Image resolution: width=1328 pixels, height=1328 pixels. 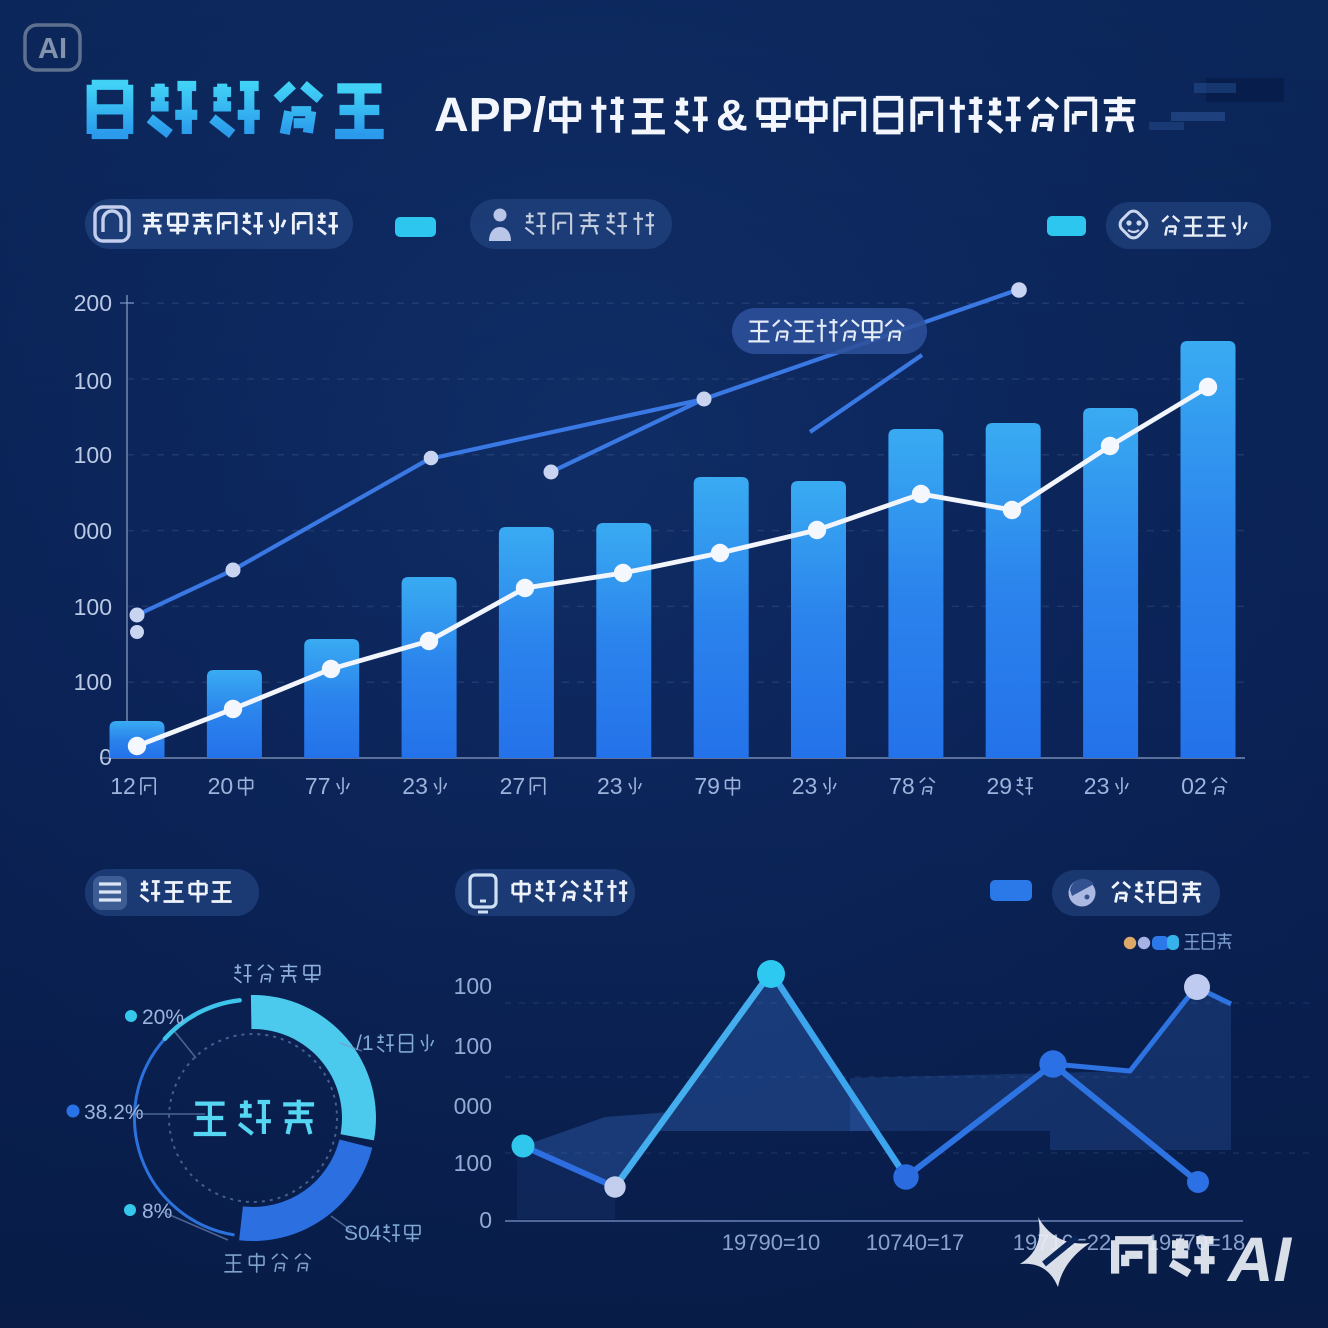 I want to click on svg-text: /1, so click(x=365, y=1043).